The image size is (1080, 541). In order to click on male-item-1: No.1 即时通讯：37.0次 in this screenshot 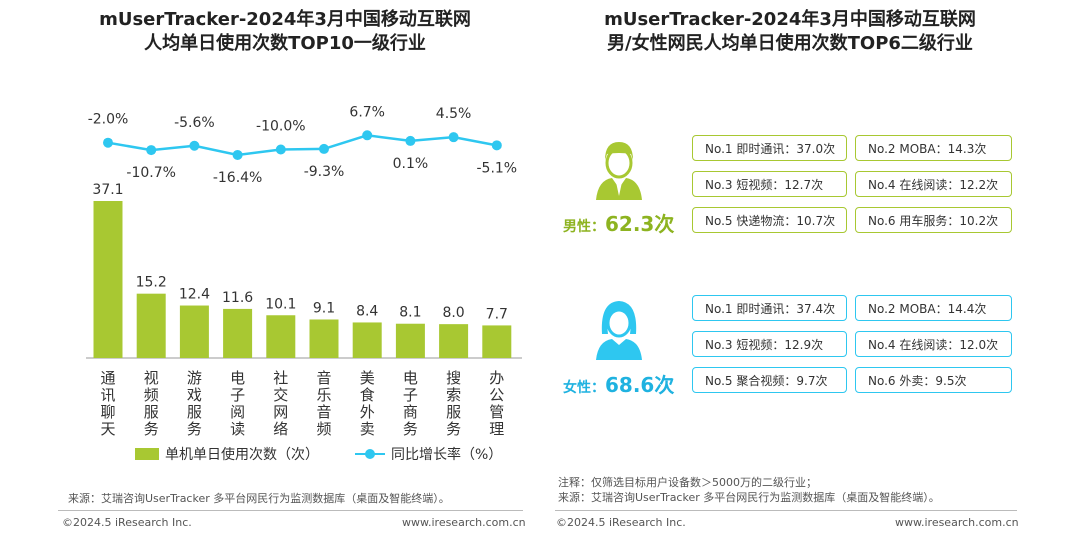, I will do `click(769, 148)`.